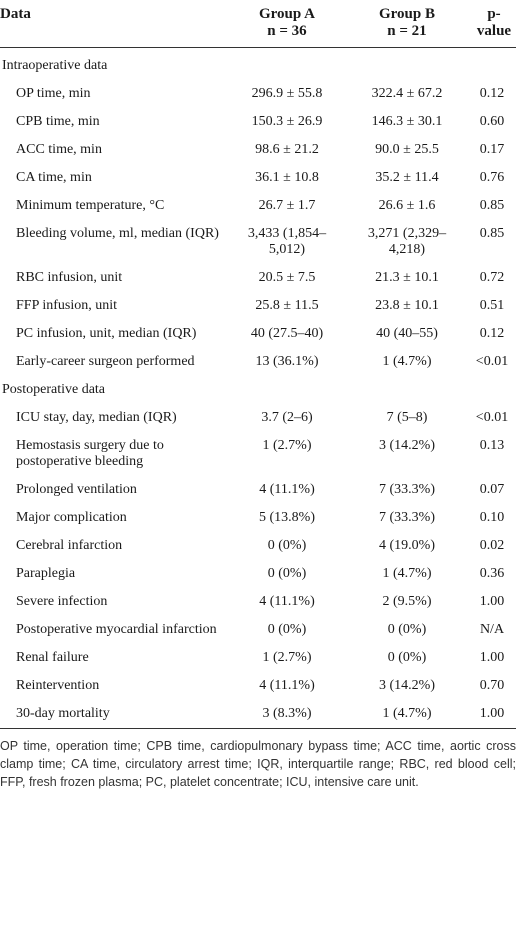  Describe the element at coordinates (492, 685) in the screenshot. I see `cell: 0.70` at that location.